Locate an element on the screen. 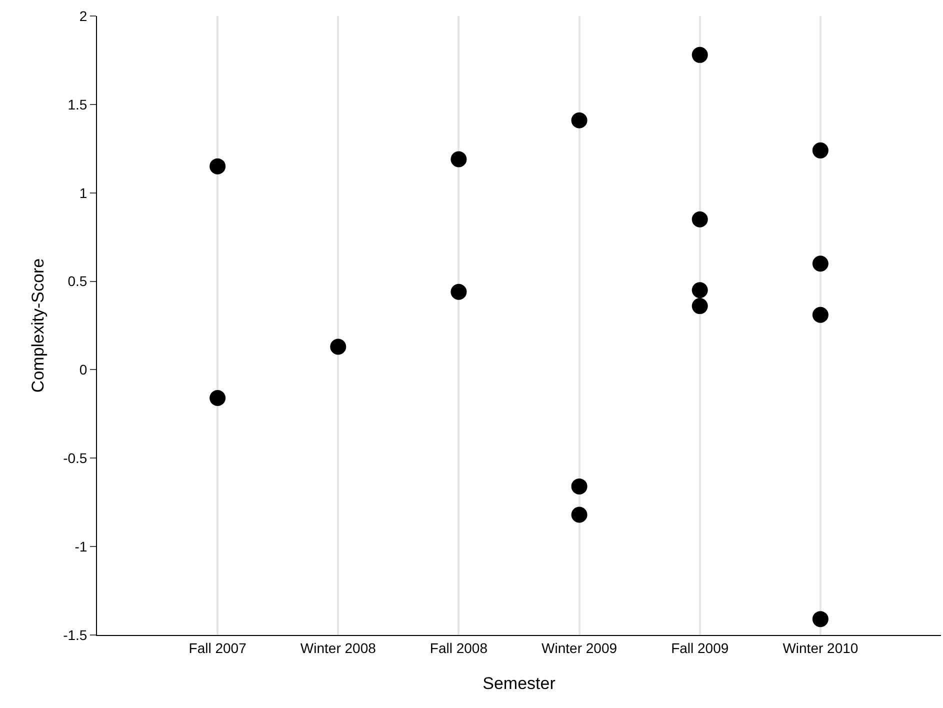 The width and height of the screenshot is (943, 708). x-tick-label: Fall 2008 is located at coordinates (459, 648).